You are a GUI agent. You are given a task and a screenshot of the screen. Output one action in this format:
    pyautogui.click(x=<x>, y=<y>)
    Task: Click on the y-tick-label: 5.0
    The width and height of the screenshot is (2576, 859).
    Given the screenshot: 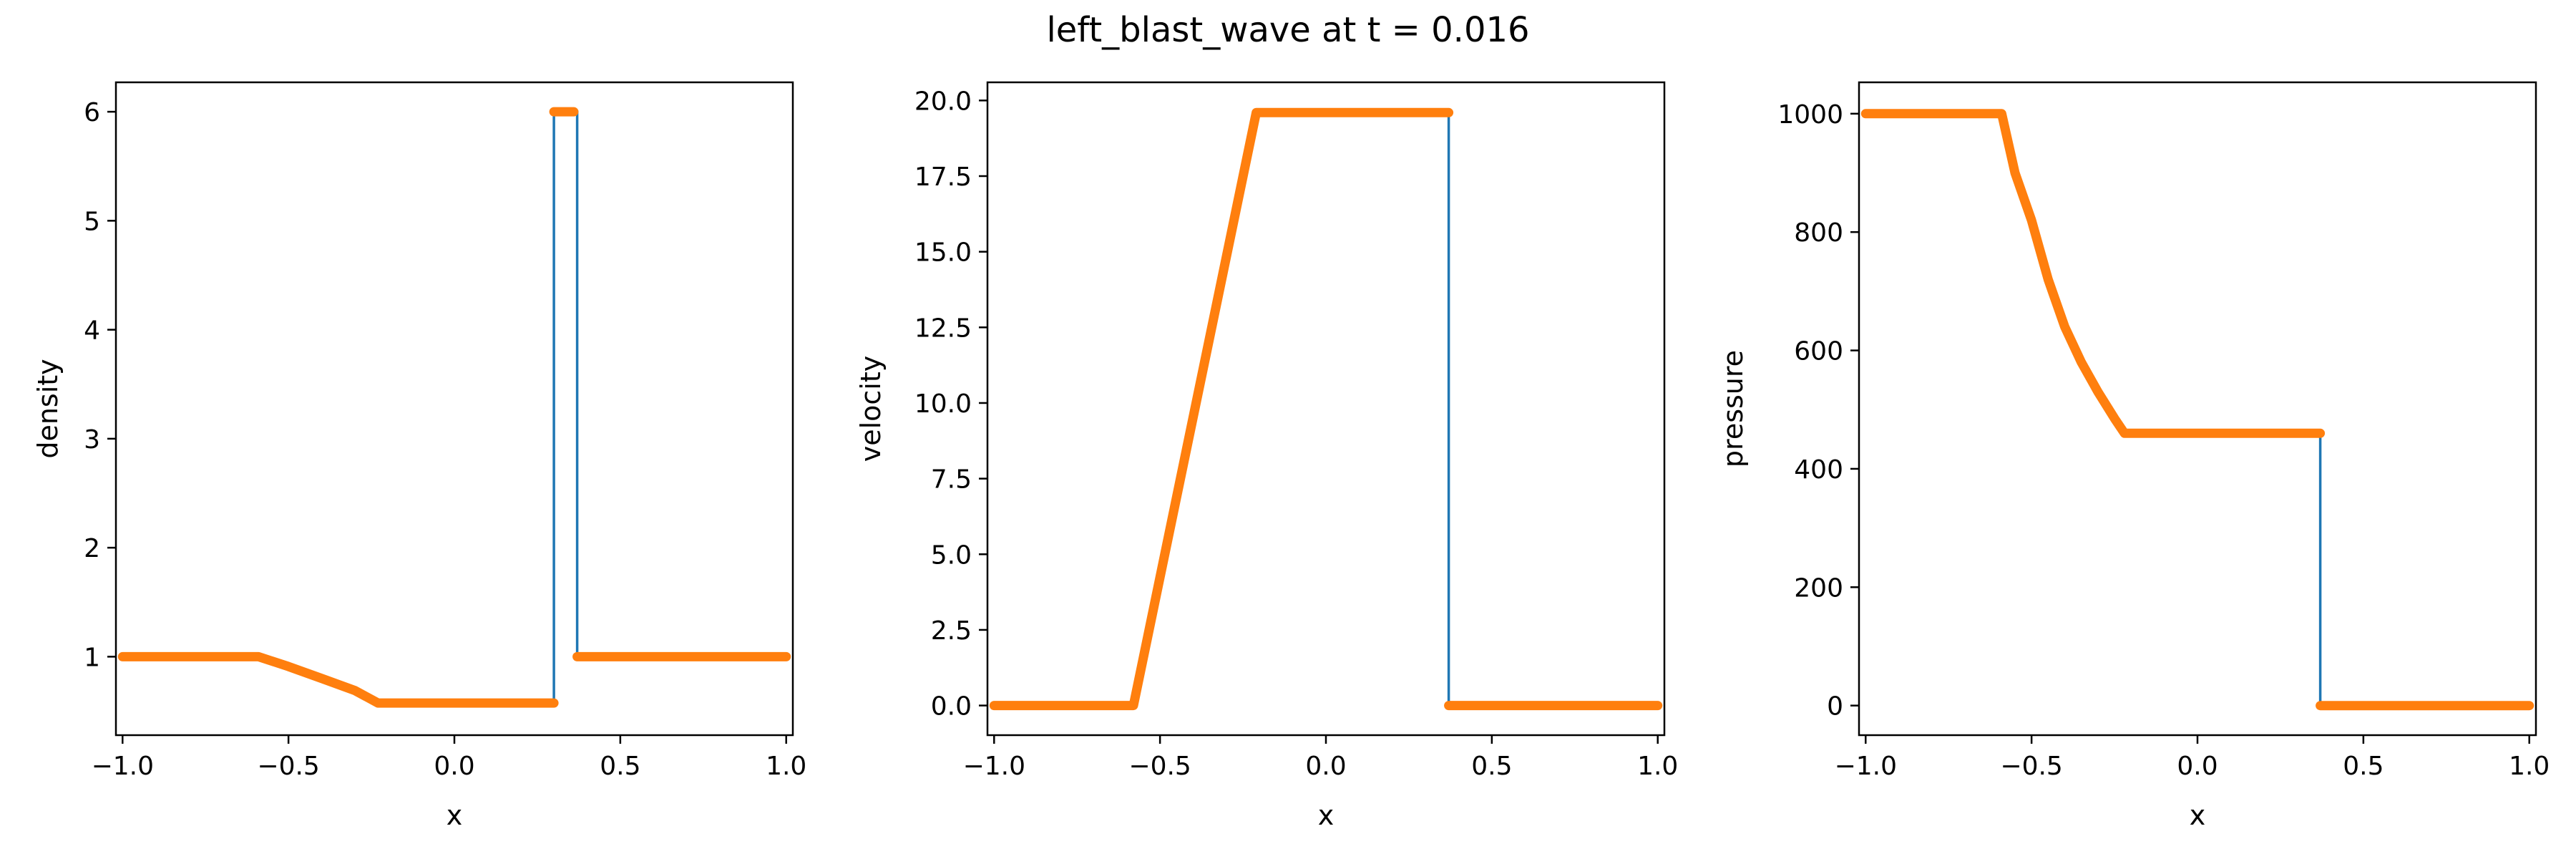 What is the action you would take?
    pyautogui.click(x=951, y=555)
    